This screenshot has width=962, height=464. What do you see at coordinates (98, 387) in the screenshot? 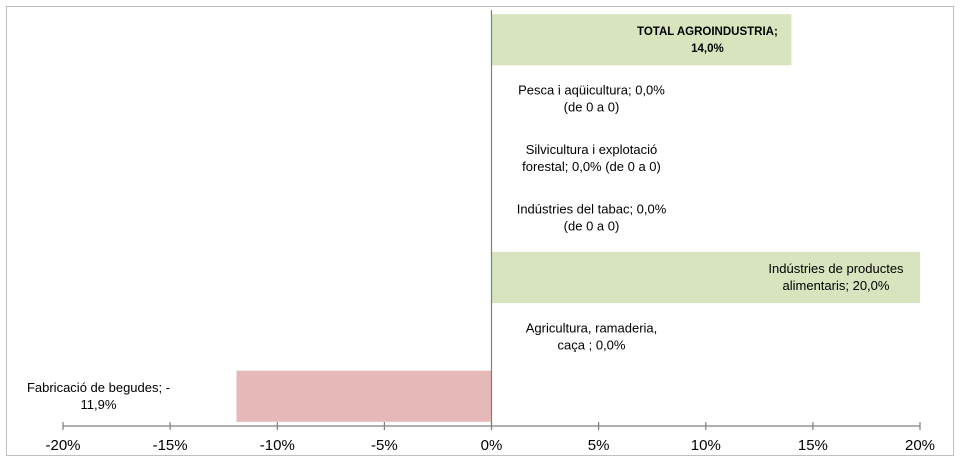
I see `data-label-6-line-0: Fabricació de begudes; -` at bounding box center [98, 387].